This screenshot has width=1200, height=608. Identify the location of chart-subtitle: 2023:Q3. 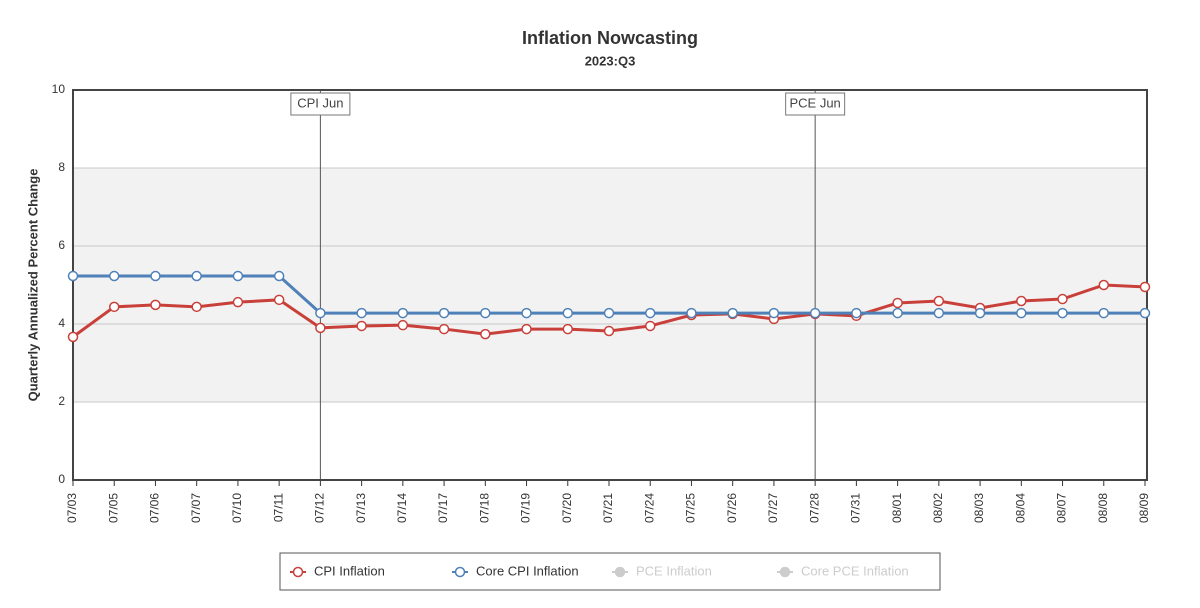
(610, 60).